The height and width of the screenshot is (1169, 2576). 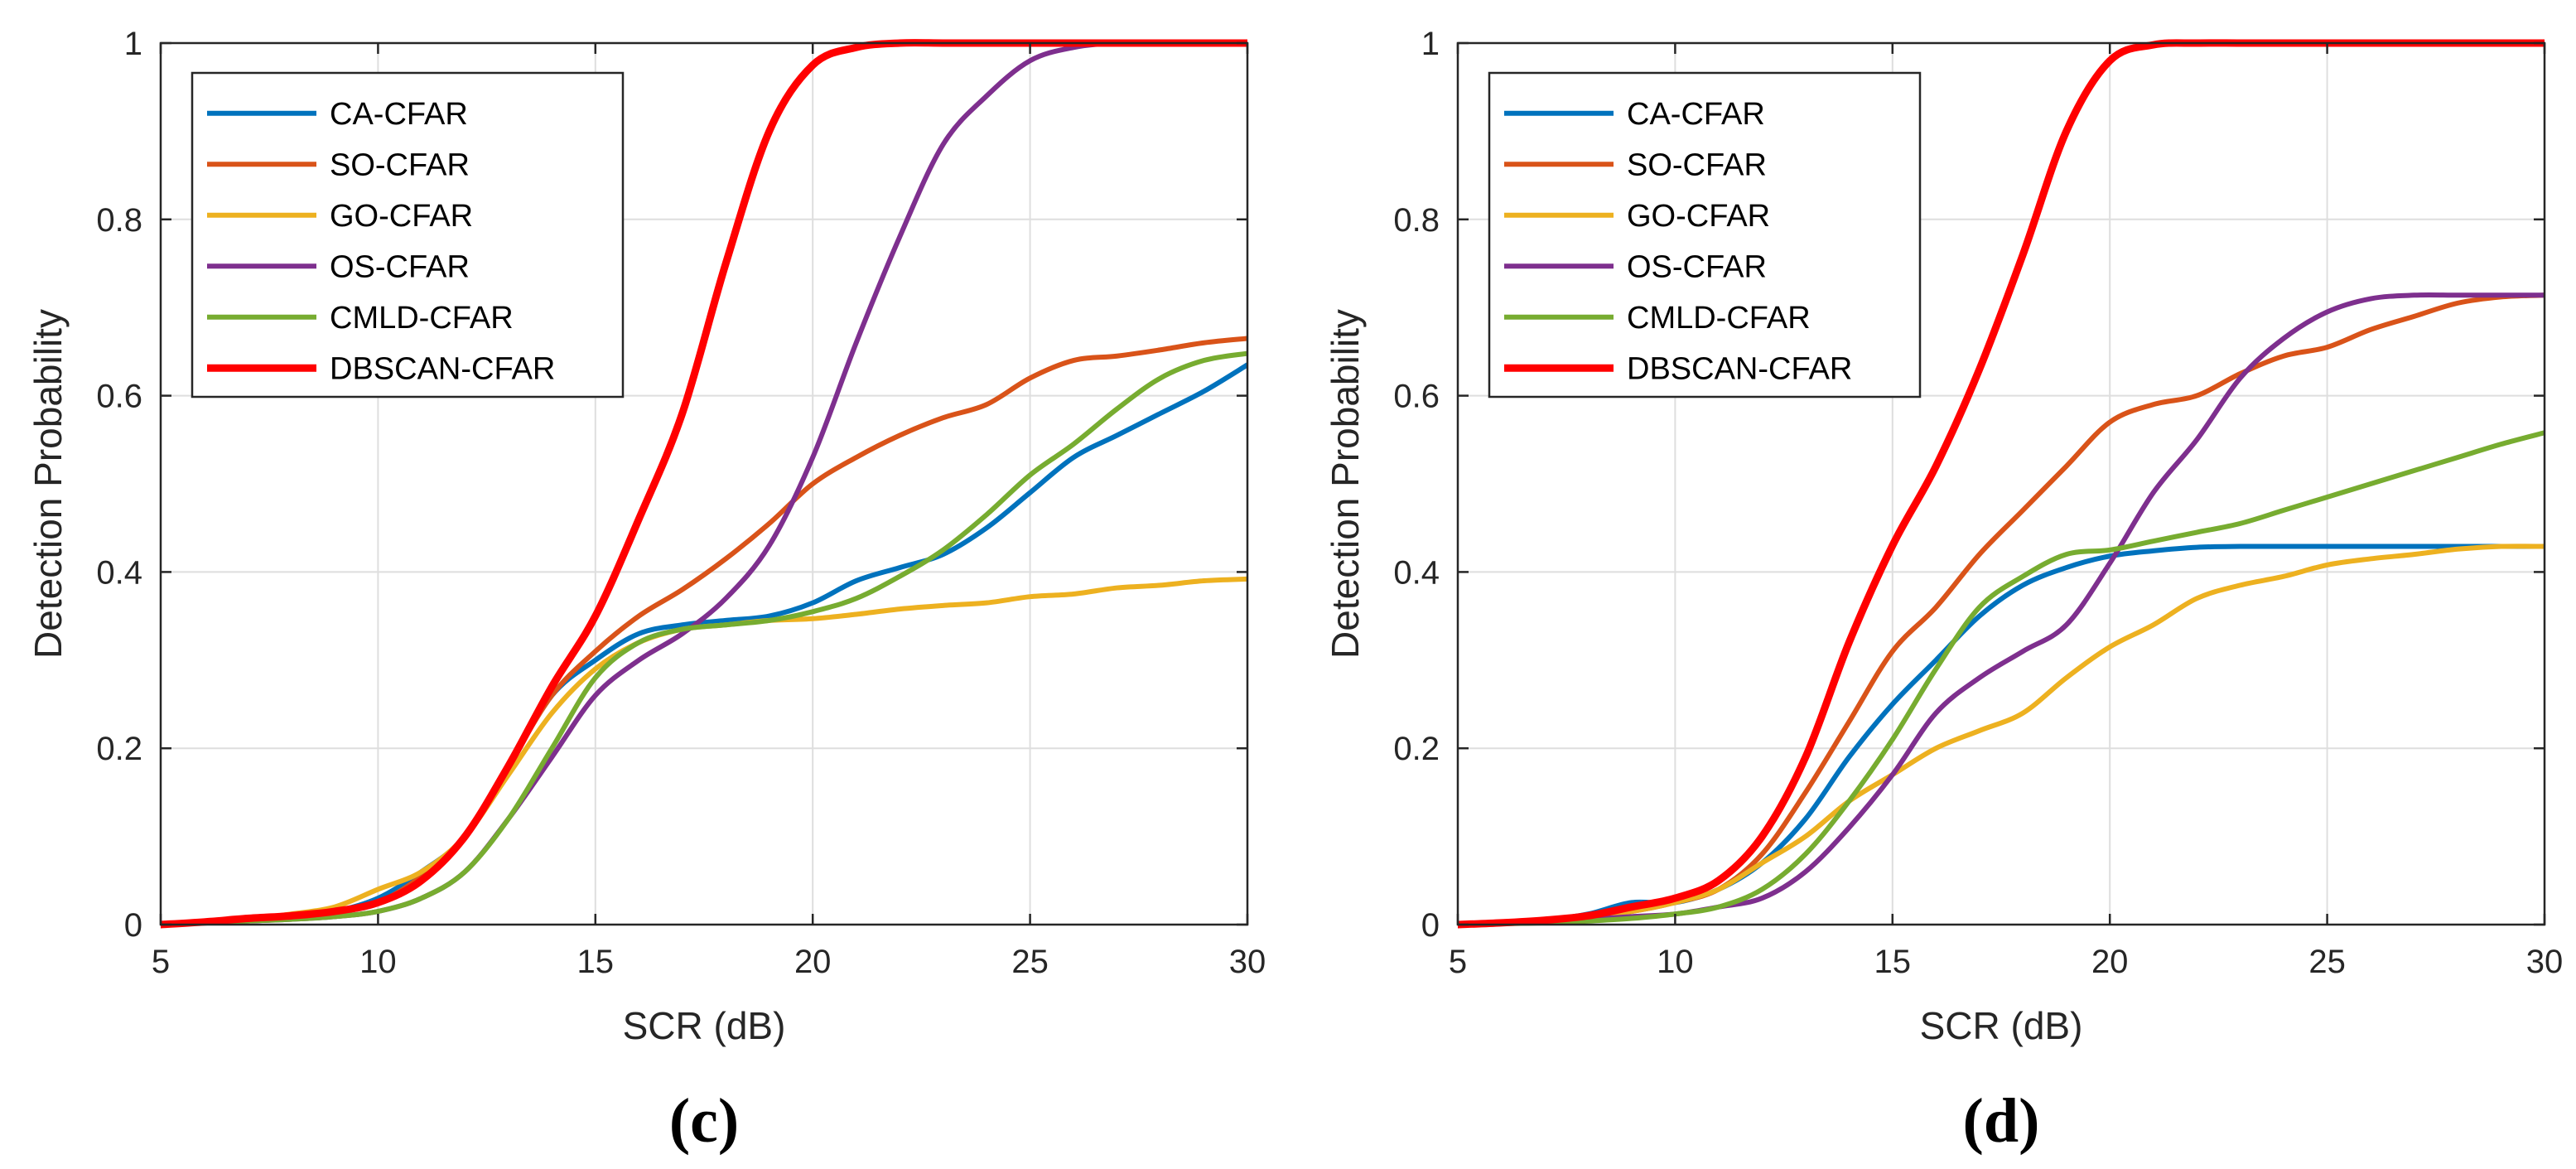 I want to click on panel-label: (d), so click(x=2001, y=1121).